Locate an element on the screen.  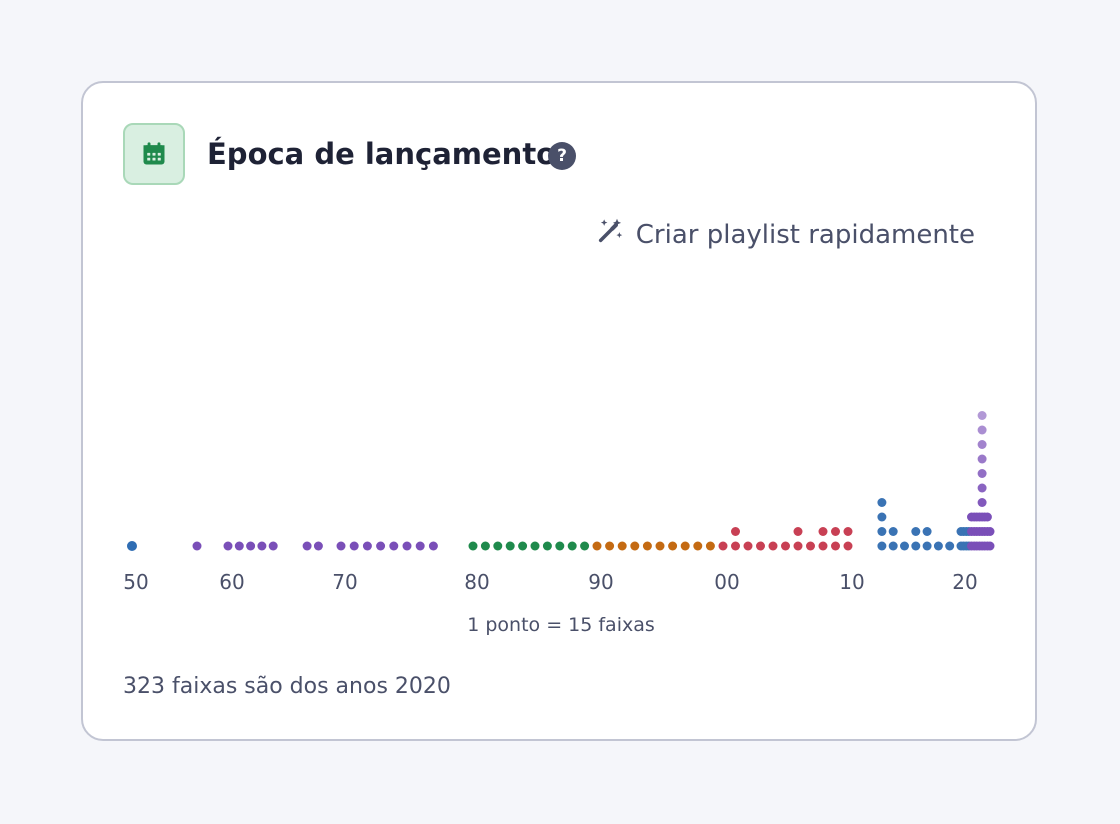
dot-column-1967 is located at coordinates (307, 546).